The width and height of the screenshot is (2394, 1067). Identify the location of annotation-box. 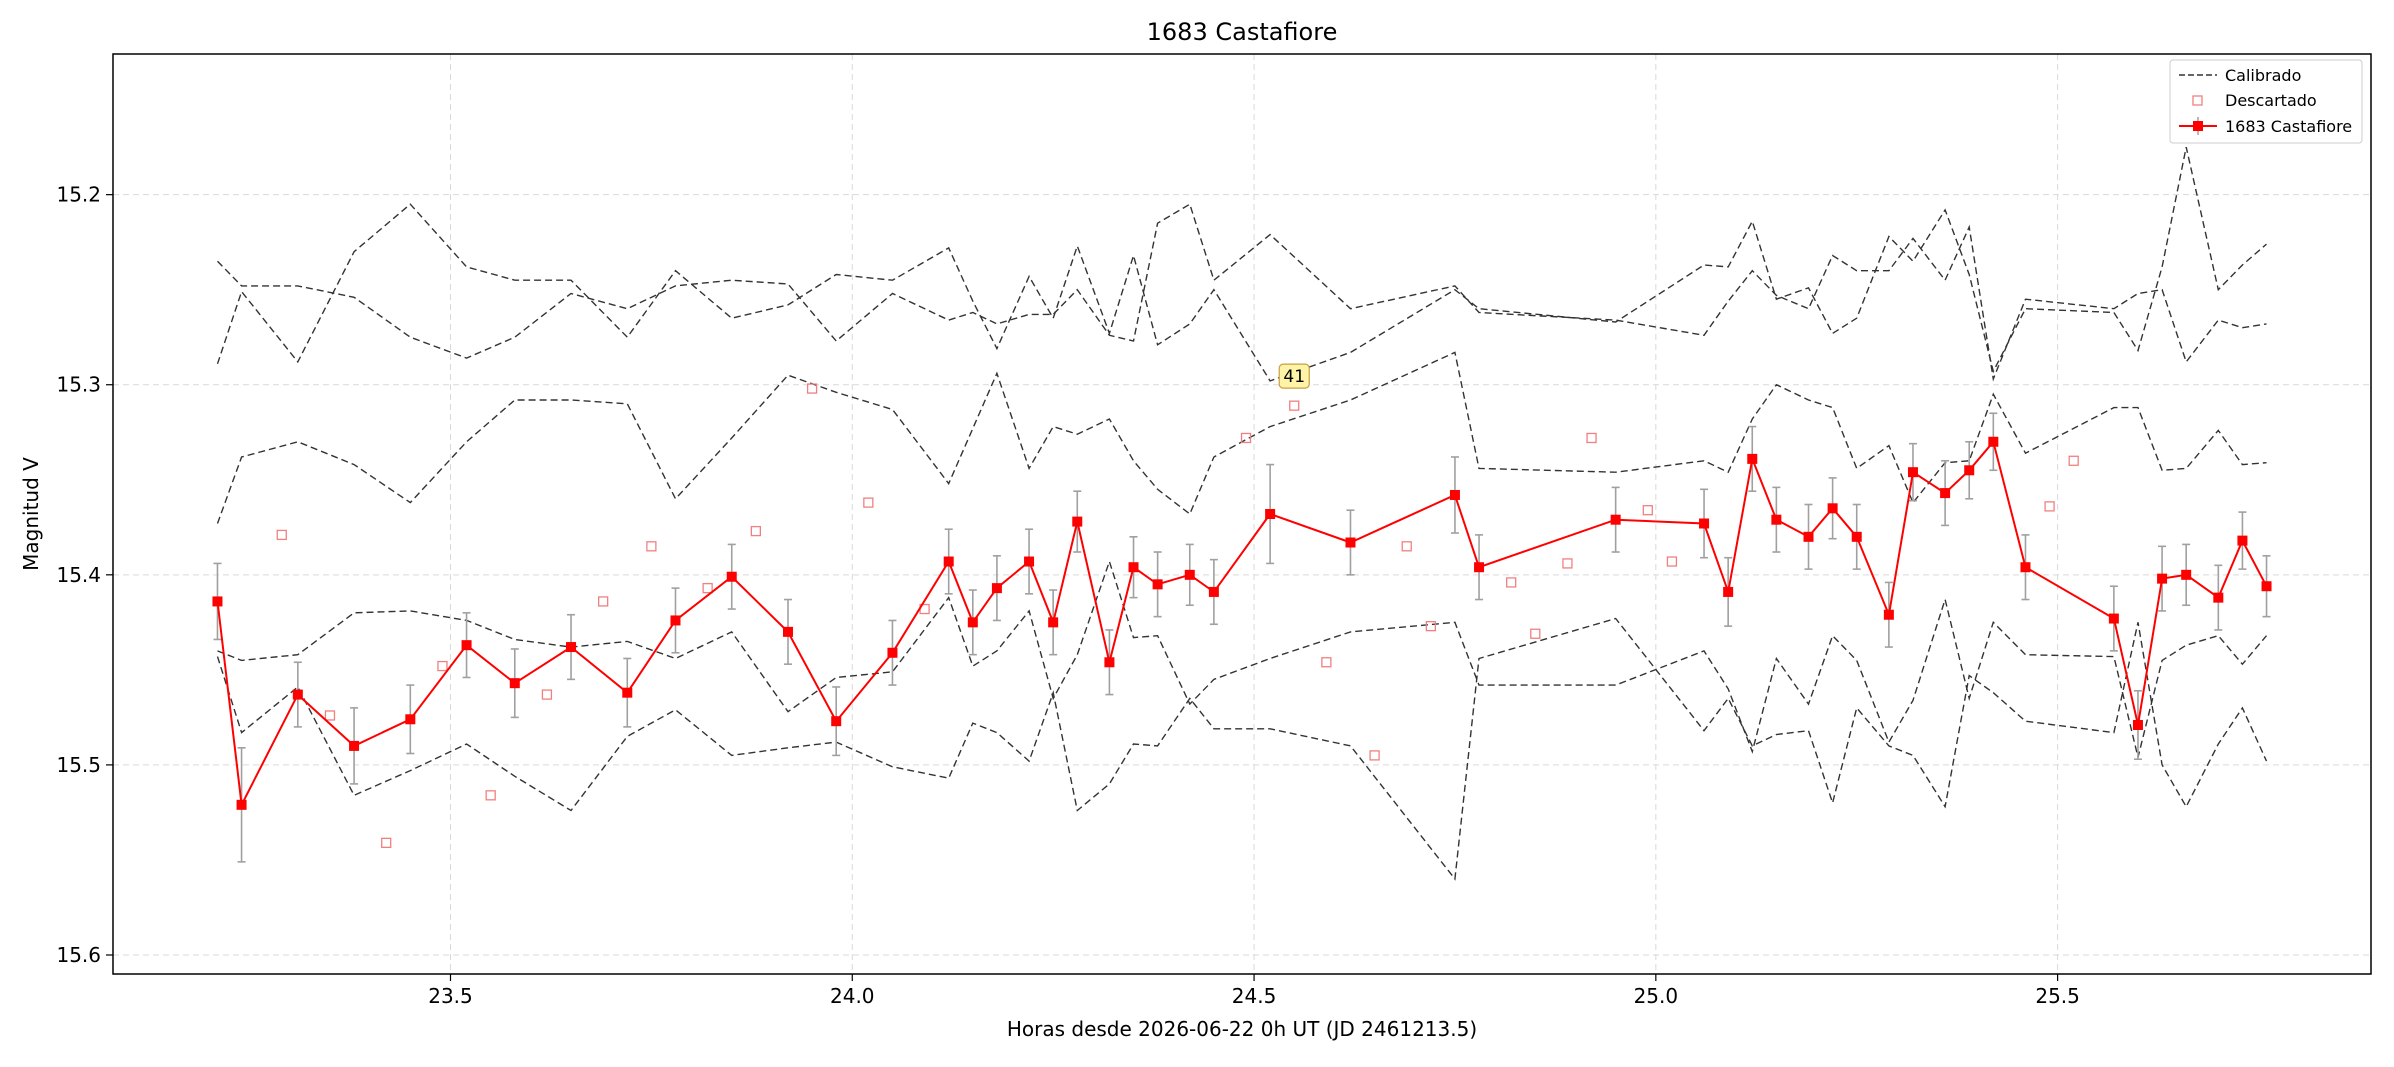
(1294, 376).